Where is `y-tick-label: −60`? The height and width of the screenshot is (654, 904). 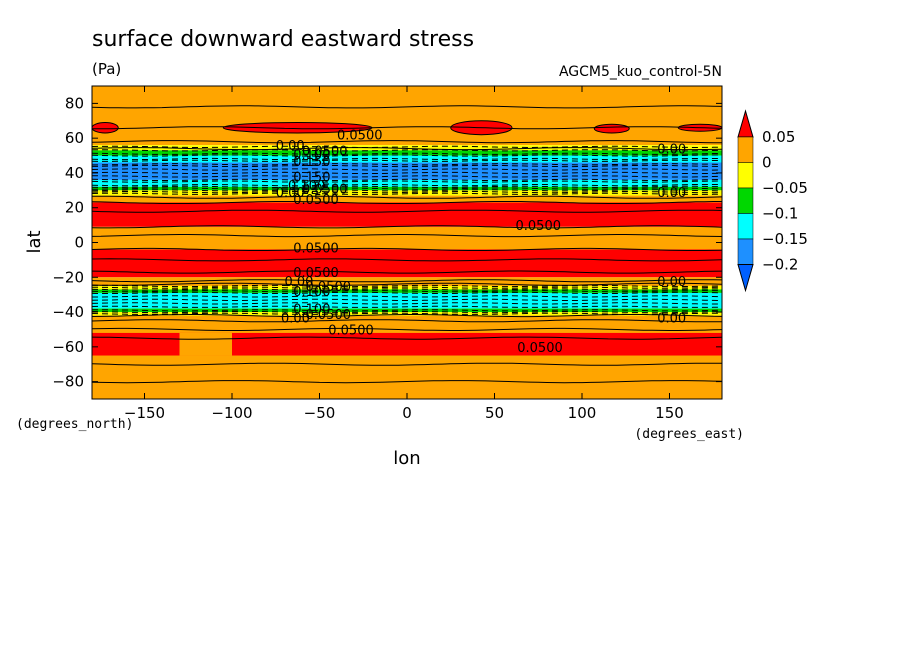
y-tick-label: −60 is located at coordinates (68, 347).